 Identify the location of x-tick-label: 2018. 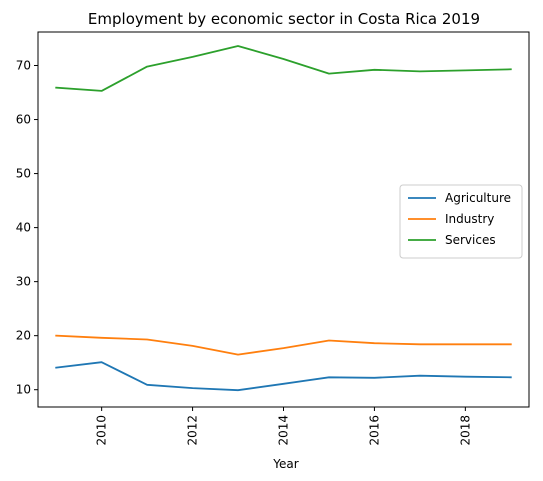
(465, 430).